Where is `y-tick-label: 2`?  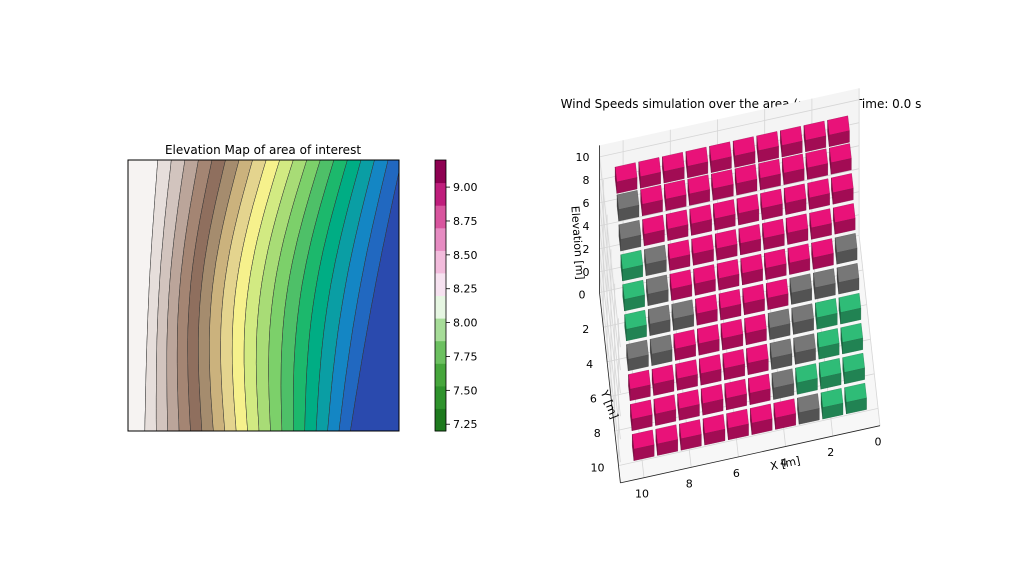
y-tick-label: 2 is located at coordinates (585, 329).